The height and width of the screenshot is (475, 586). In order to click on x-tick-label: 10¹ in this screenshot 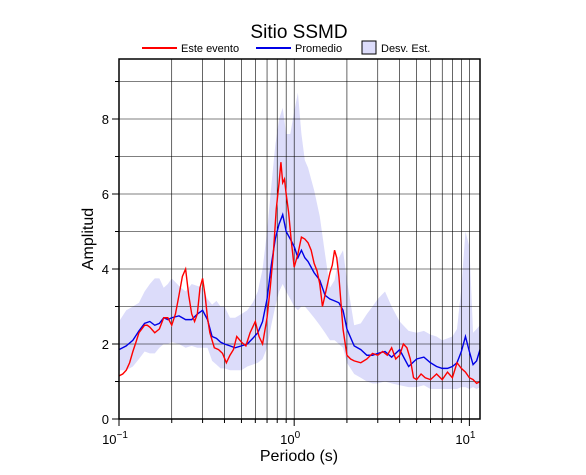, I will do `click(465, 438)`.